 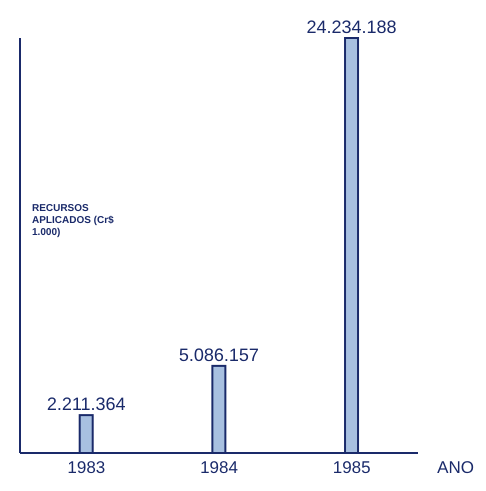 I want to click on data-label: 2.211.364, so click(x=86, y=404).